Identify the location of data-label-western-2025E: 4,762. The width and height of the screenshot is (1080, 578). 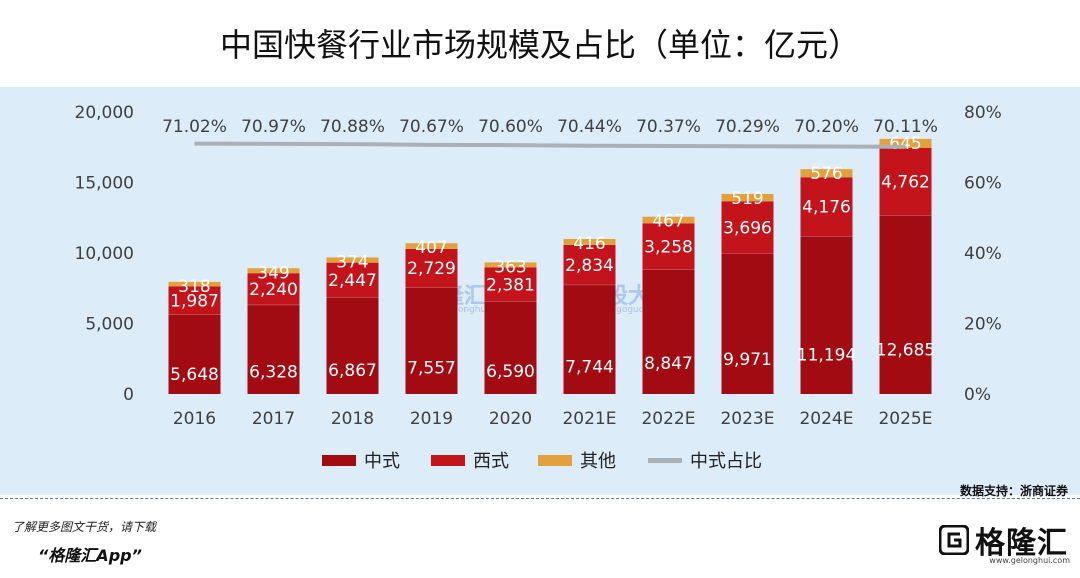
(905, 183).